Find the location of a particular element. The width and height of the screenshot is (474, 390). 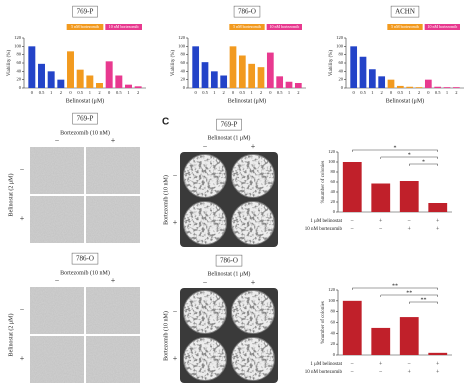

block-title: 786-O is located at coordinates (247, 12).